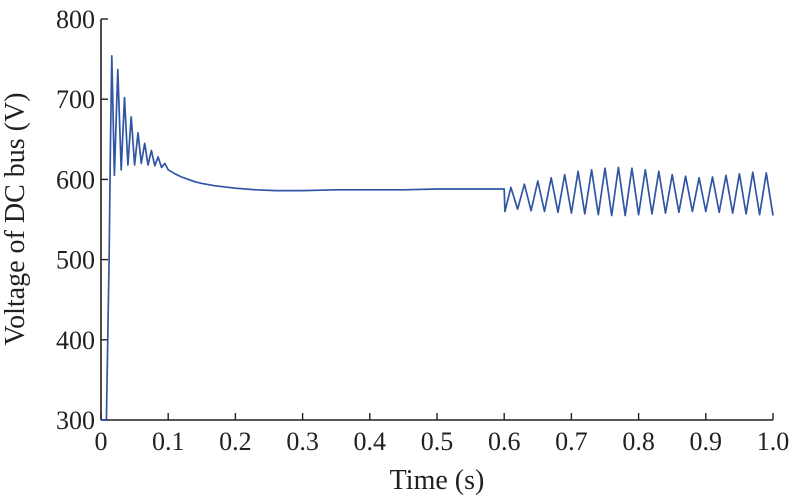 The image size is (795, 500). Describe the element at coordinates (437, 480) in the screenshot. I see `x-axis-title: Time (s)` at that location.